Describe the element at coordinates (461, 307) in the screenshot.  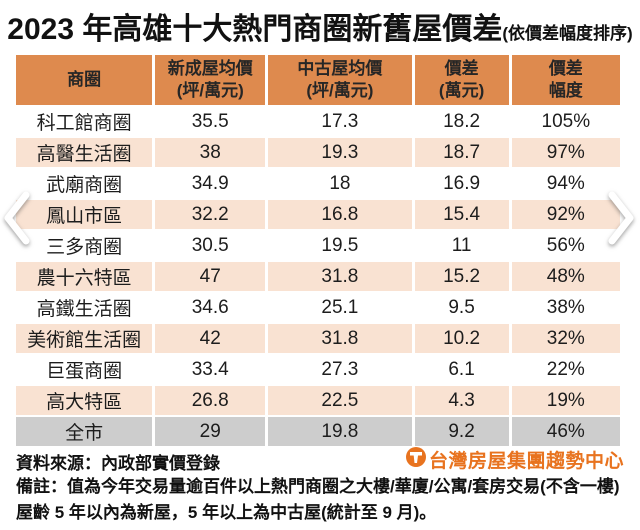
I see `cell-diff: 9.5` at that location.